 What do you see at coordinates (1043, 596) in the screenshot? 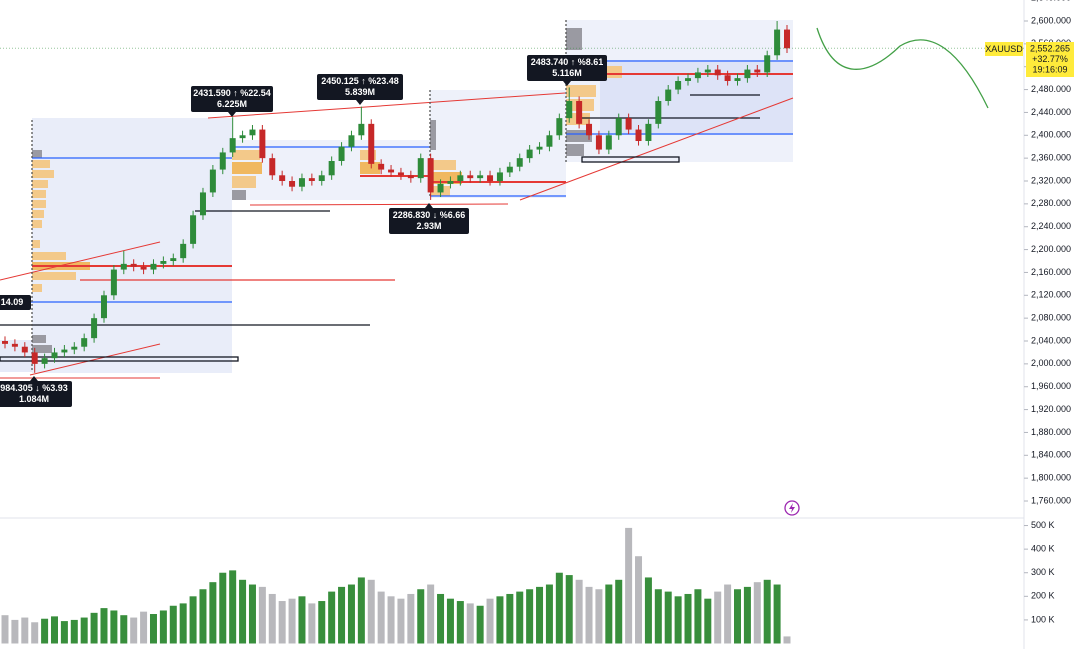
I see `volume-tick-label: 200 K` at bounding box center [1043, 596].